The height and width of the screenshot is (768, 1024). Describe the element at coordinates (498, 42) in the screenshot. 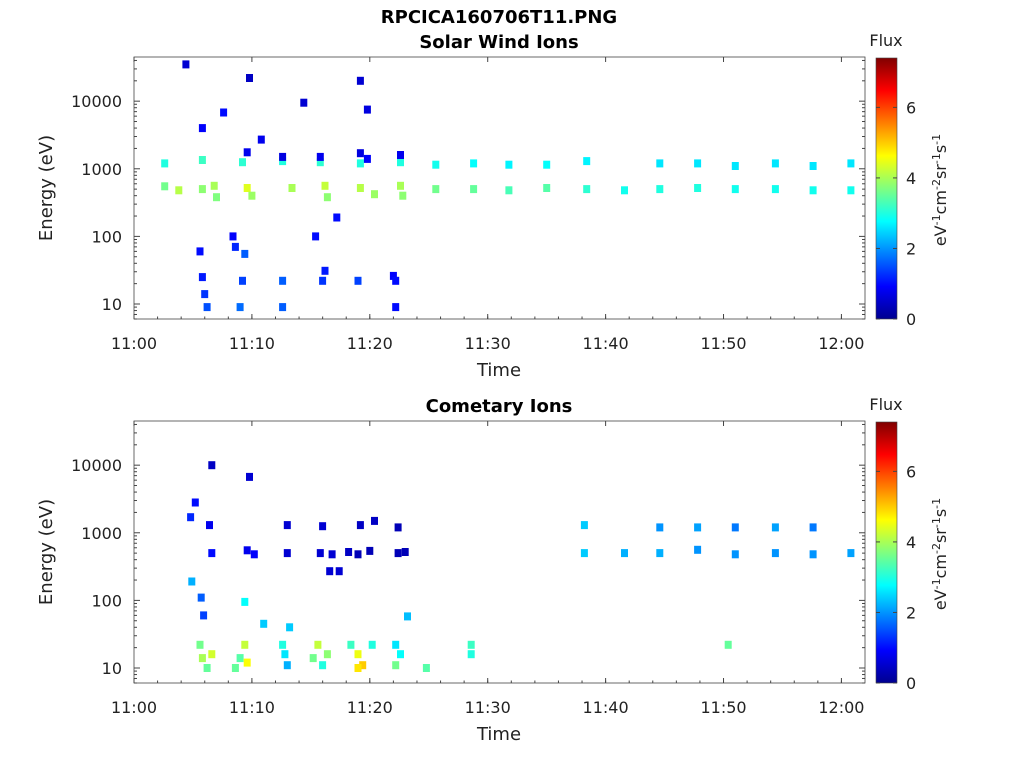

I see `solar-wind-title: Solar Wind Ions` at that location.